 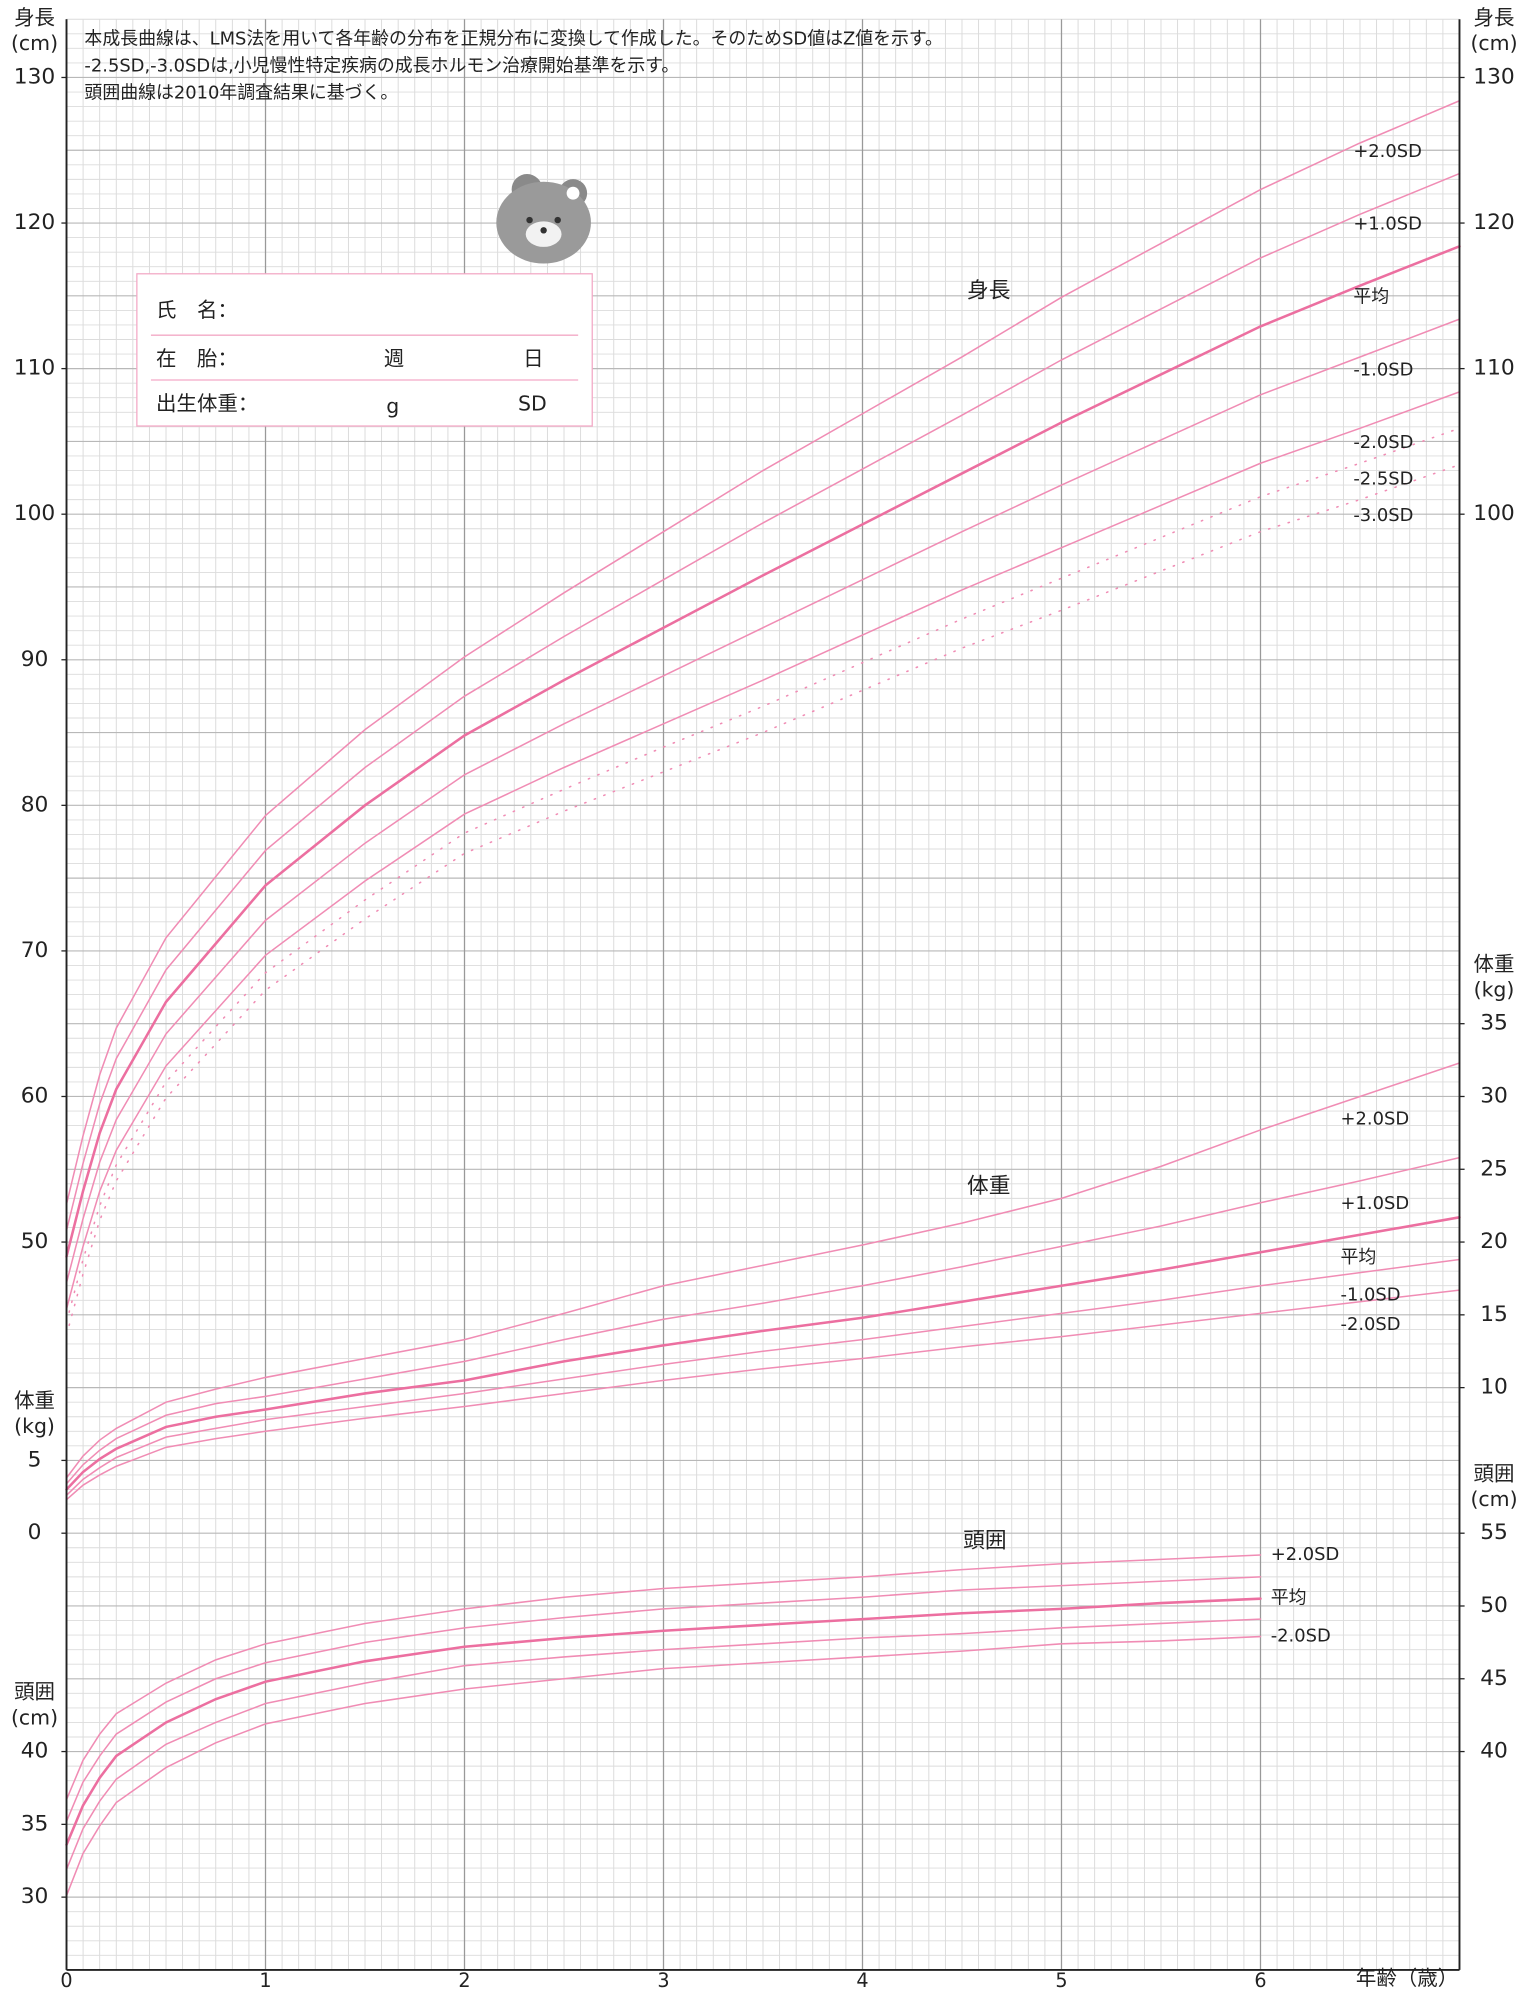 I want to click on x-tick-label: 0, so click(x=66, y=1980).